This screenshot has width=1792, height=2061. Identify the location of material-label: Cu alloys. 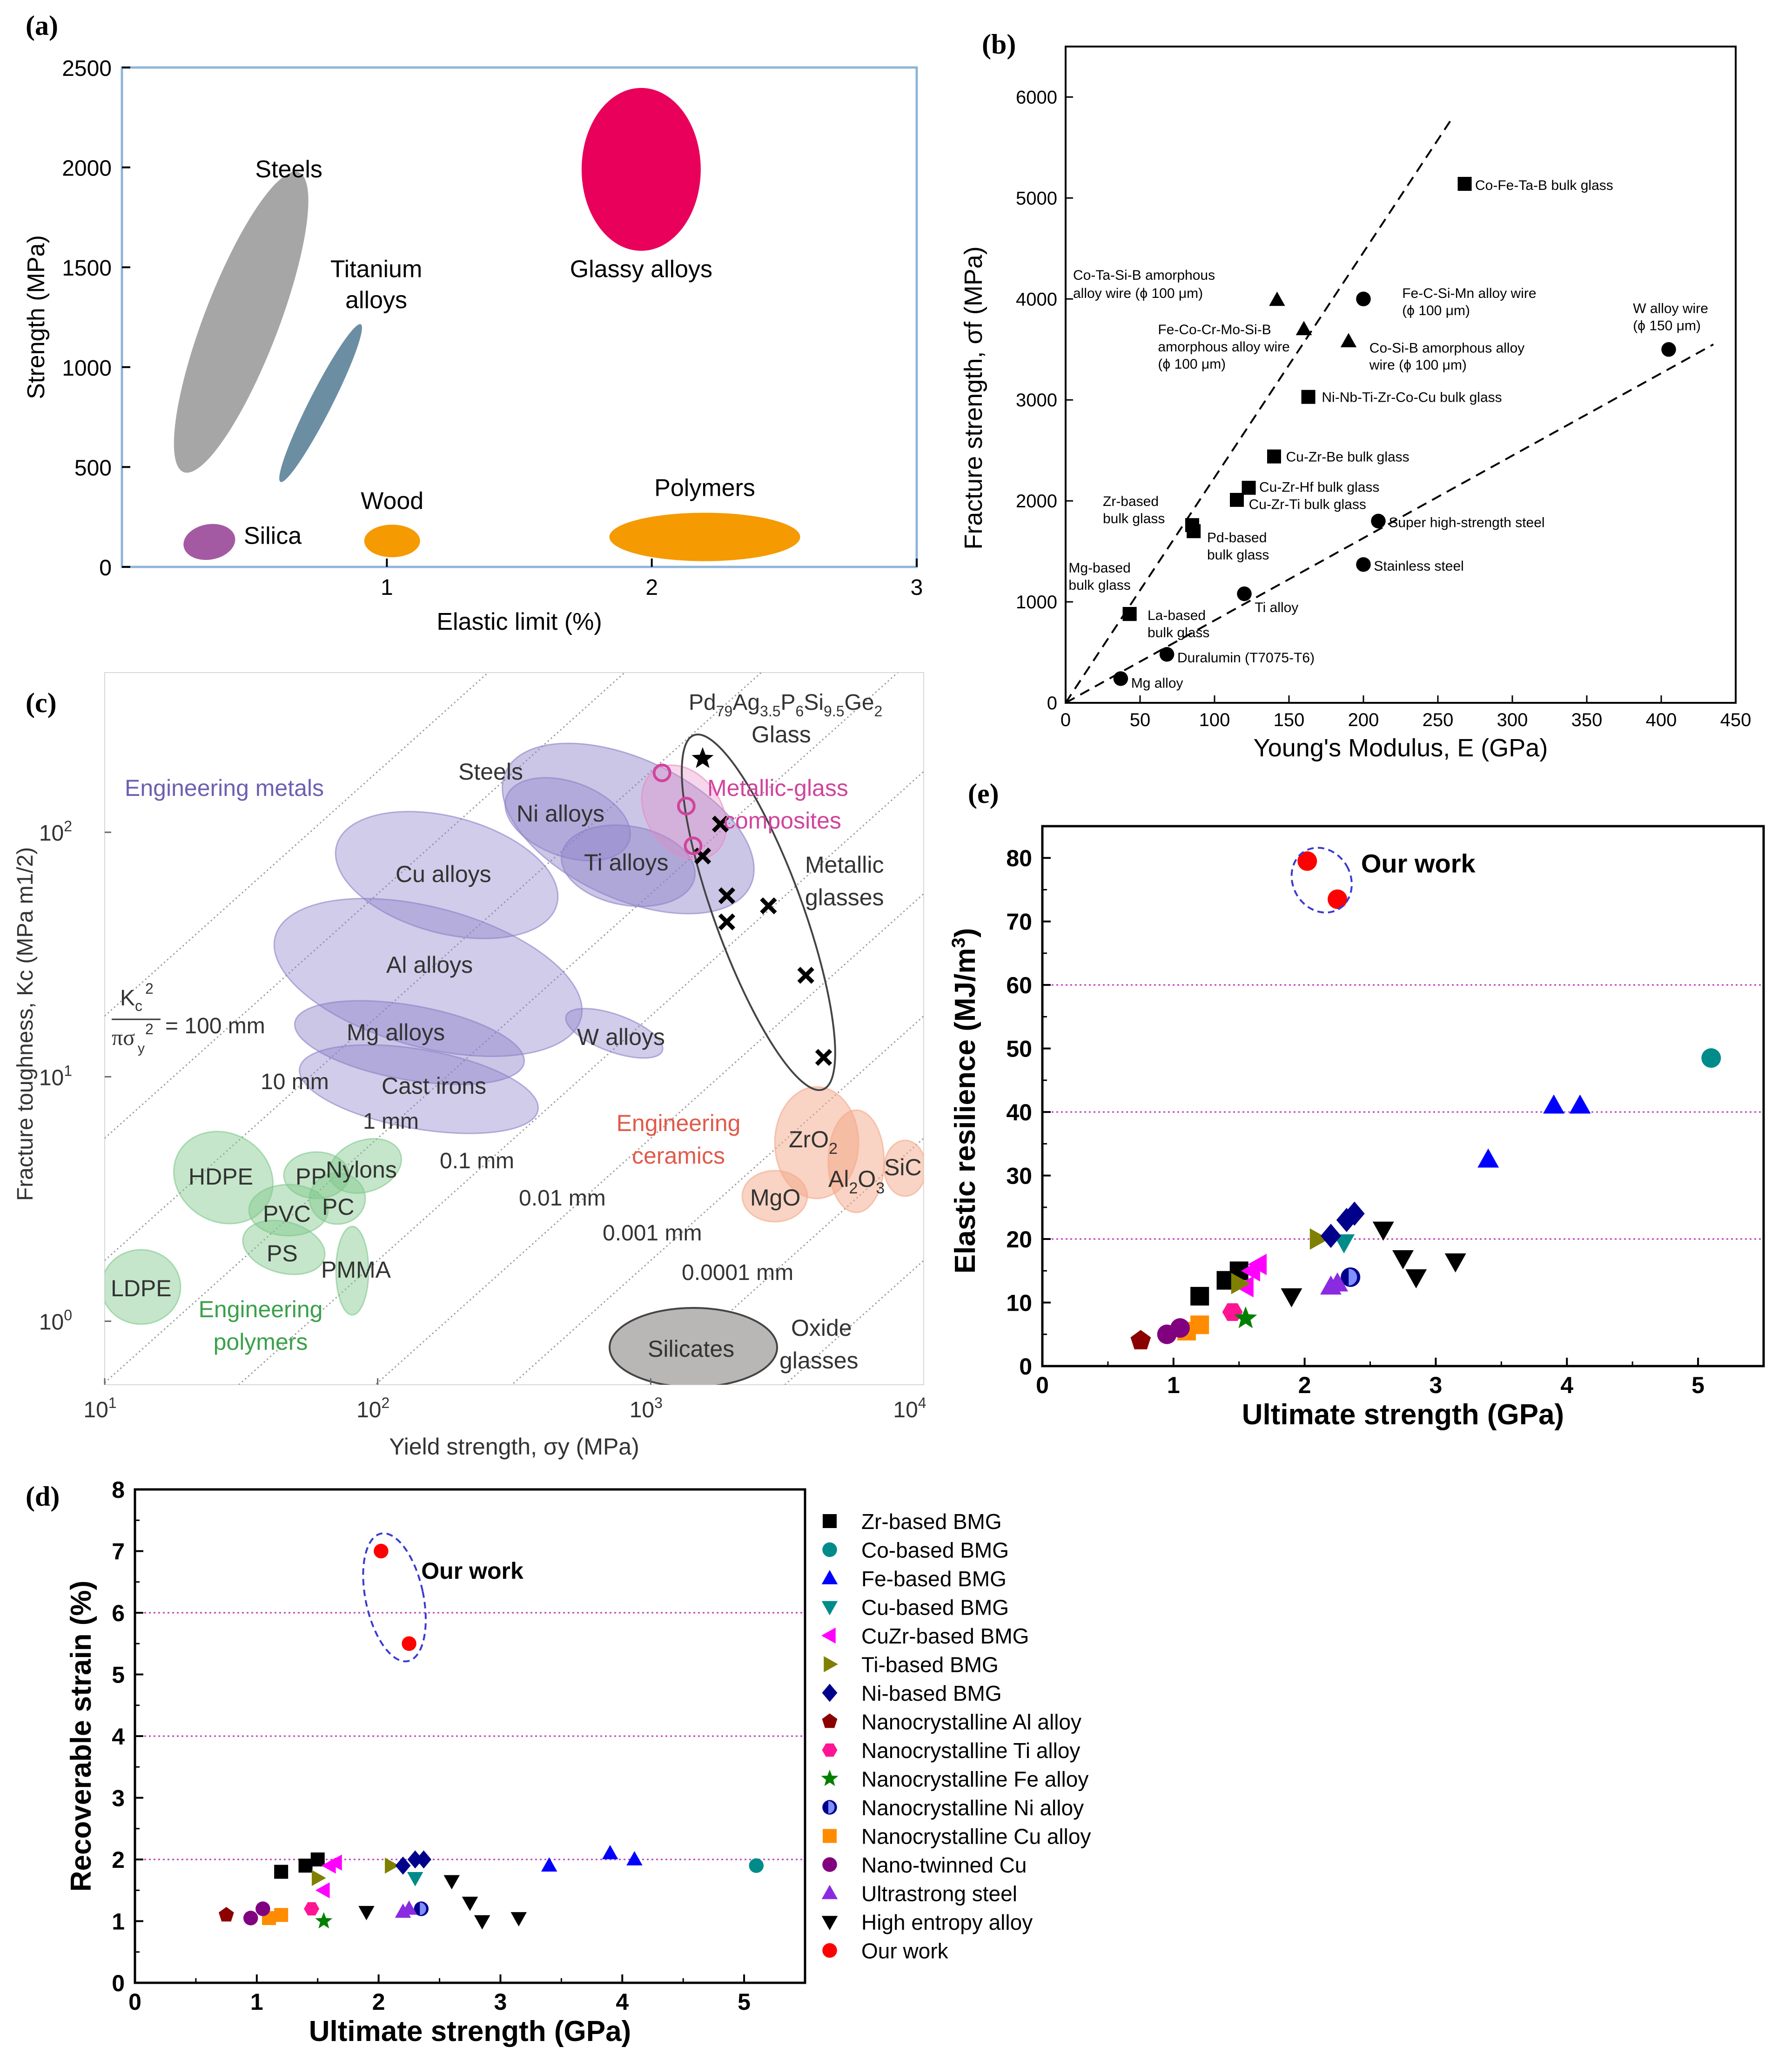
(443, 874).